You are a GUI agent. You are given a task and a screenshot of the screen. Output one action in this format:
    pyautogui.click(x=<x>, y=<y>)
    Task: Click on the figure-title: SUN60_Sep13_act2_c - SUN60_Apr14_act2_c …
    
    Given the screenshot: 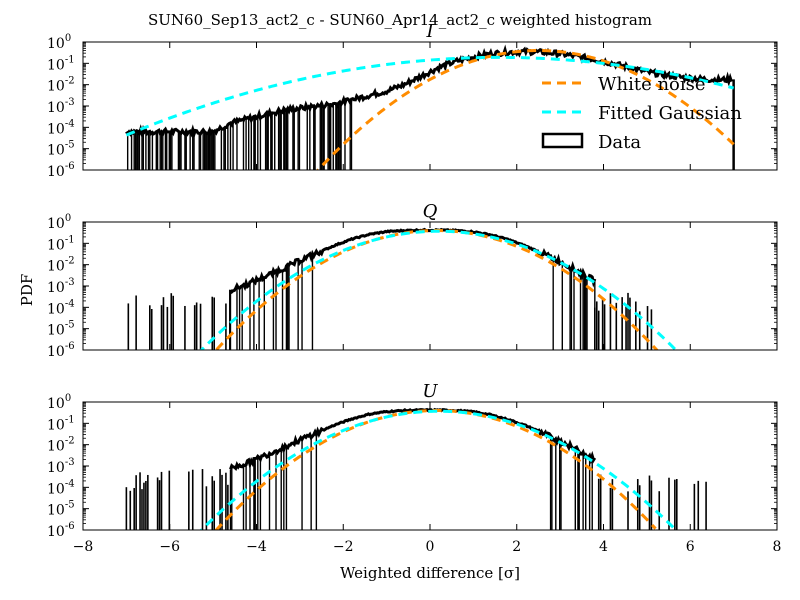 What is the action you would take?
    pyautogui.click(x=400, y=20)
    